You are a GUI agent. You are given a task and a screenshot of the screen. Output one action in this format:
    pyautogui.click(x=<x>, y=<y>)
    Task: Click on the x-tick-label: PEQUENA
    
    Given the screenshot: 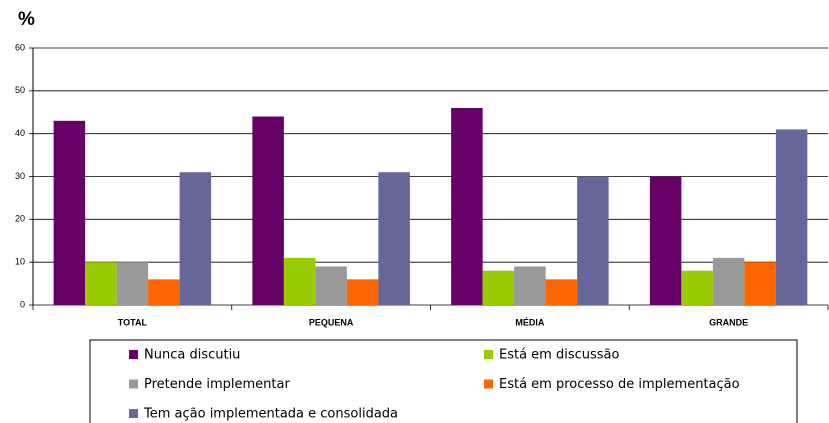 What is the action you would take?
    pyautogui.click(x=331, y=322)
    